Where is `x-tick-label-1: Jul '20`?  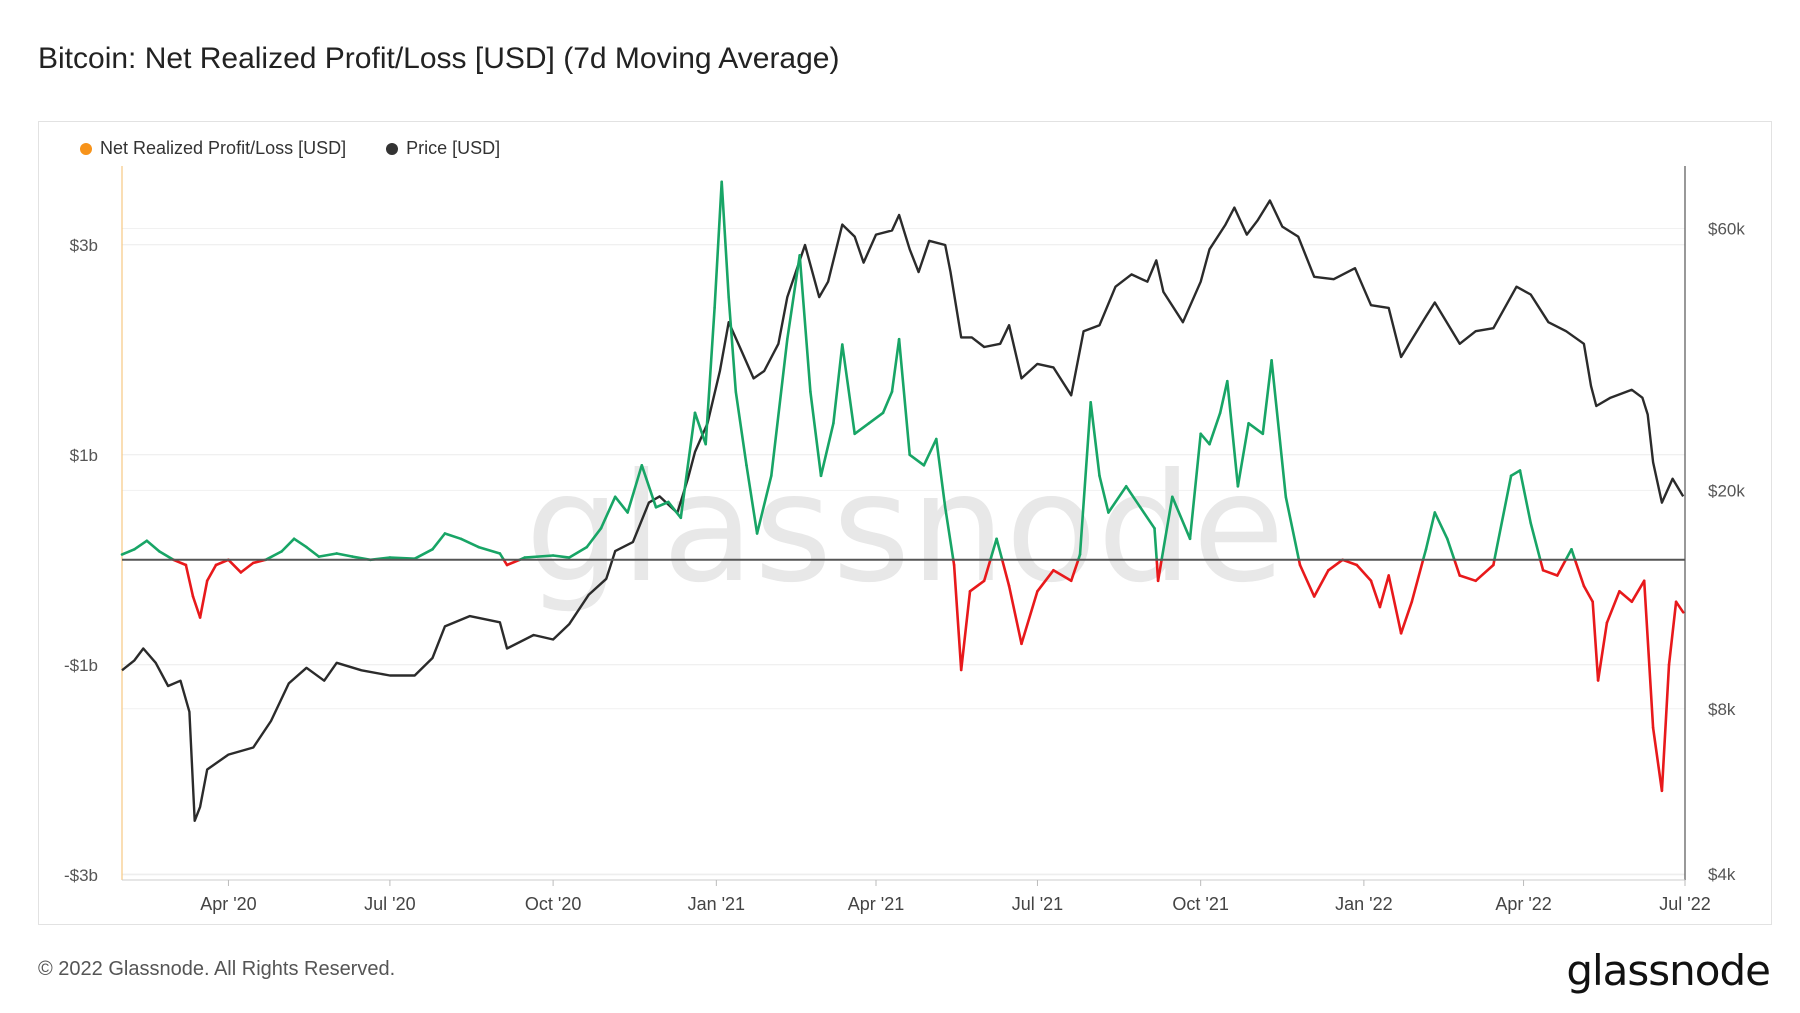 x-tick-label-1: Jul '20 is located at coordinates (389, 904).